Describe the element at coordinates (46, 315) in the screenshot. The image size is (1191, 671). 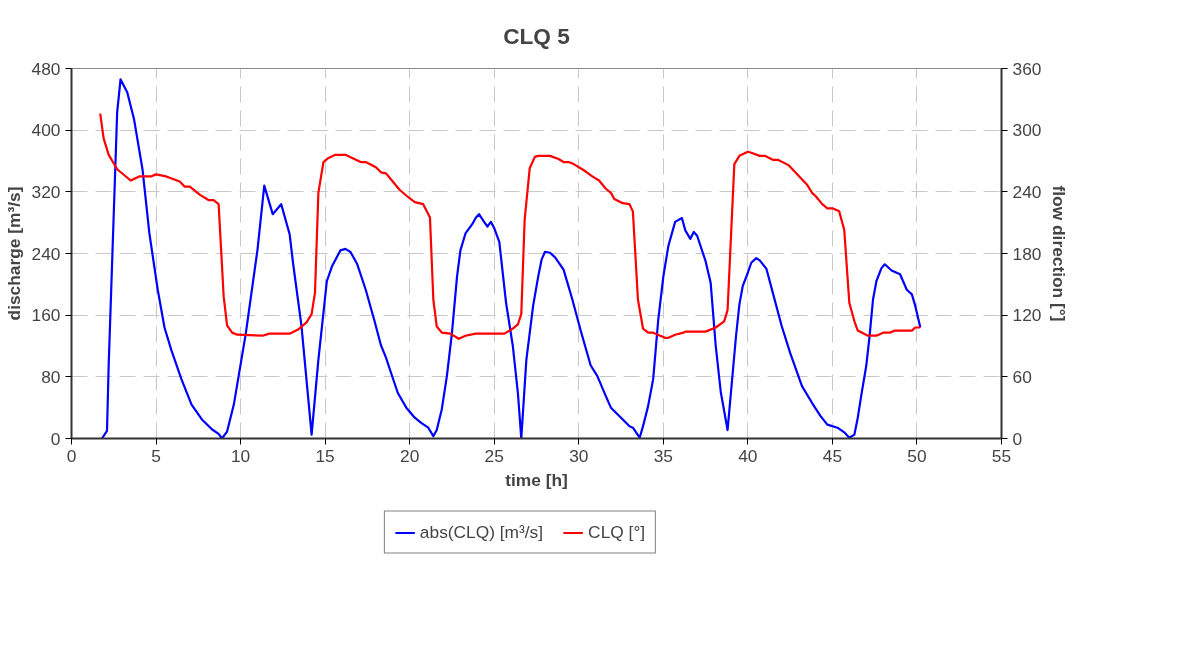
I see `y-tick-label: 160` at that location.